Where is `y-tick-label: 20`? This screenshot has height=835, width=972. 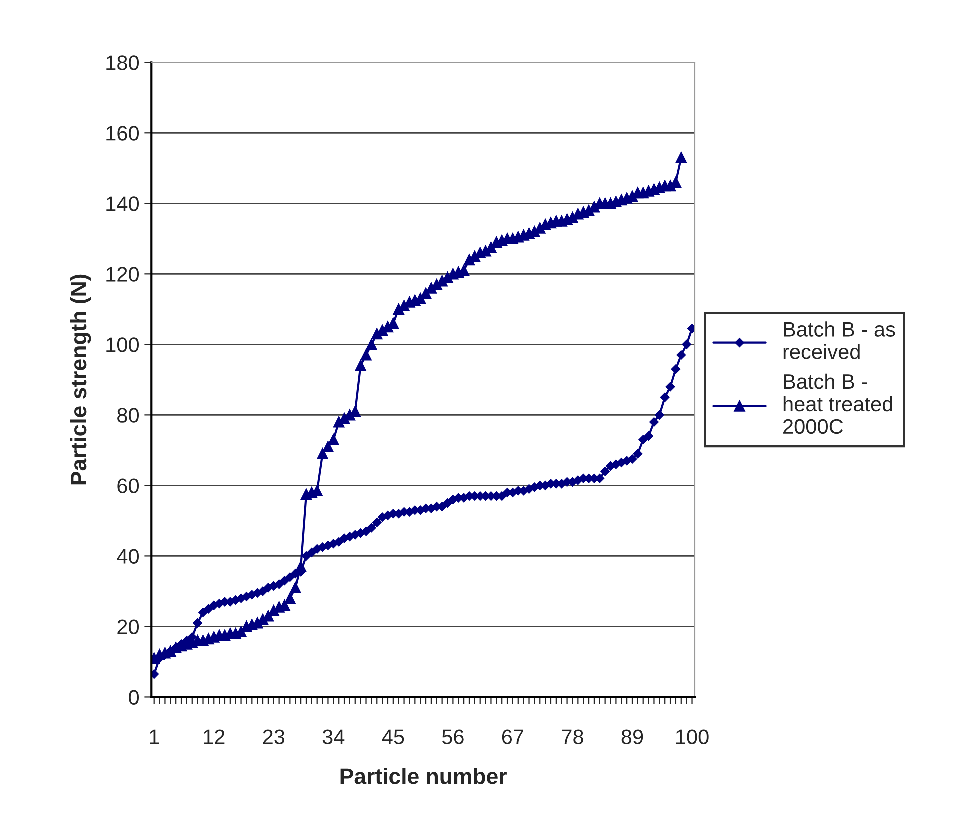 y-tick-label: 20 is located at coordinates (129, 627).